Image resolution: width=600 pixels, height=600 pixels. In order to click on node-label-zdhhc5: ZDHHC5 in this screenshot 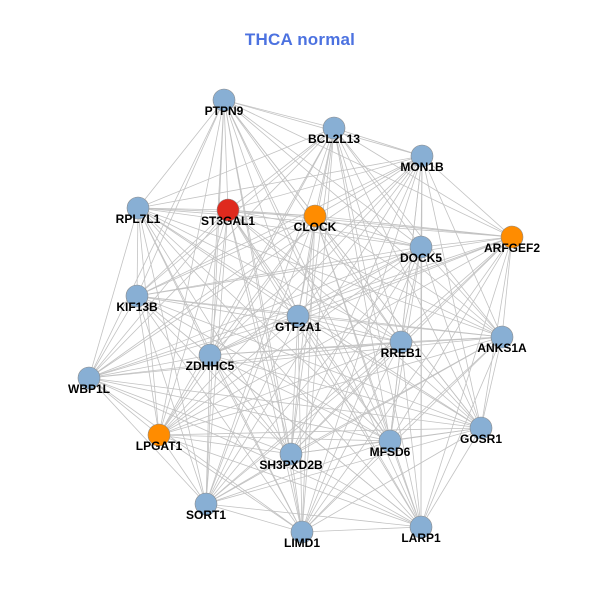, I will do `click(210, 366)`.